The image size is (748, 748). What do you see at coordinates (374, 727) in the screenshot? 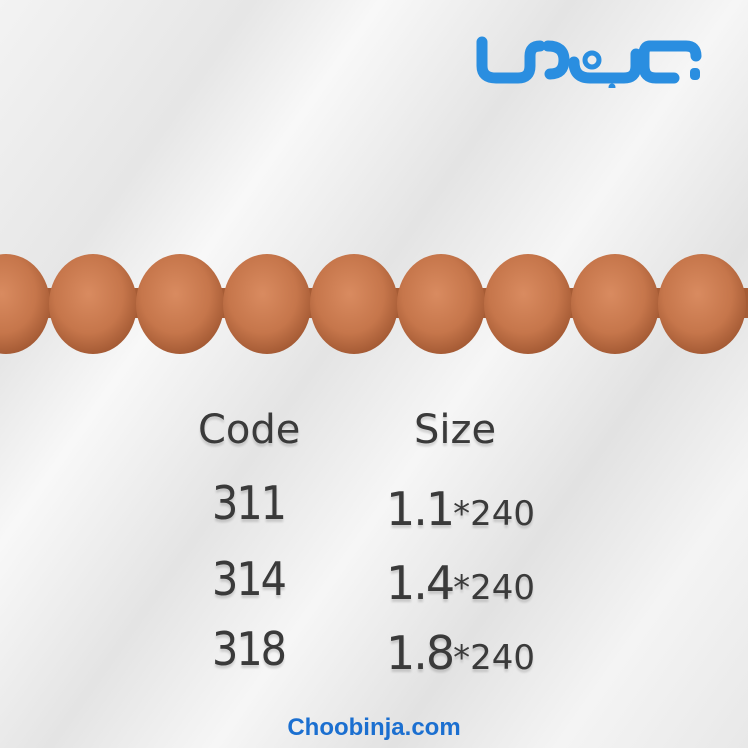
I see `website-link: Choobinja.com` at bounding box center [374, 727].